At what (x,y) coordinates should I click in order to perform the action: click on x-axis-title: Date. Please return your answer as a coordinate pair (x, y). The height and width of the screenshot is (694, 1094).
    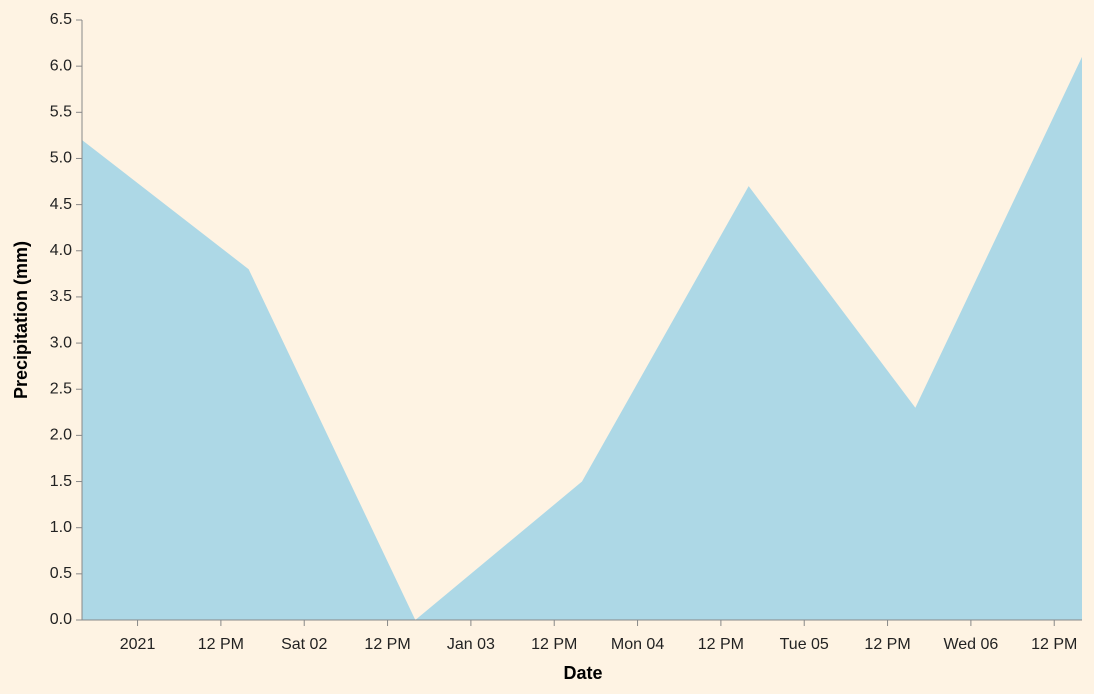
    Looking at the image, I should click on (582, 673).